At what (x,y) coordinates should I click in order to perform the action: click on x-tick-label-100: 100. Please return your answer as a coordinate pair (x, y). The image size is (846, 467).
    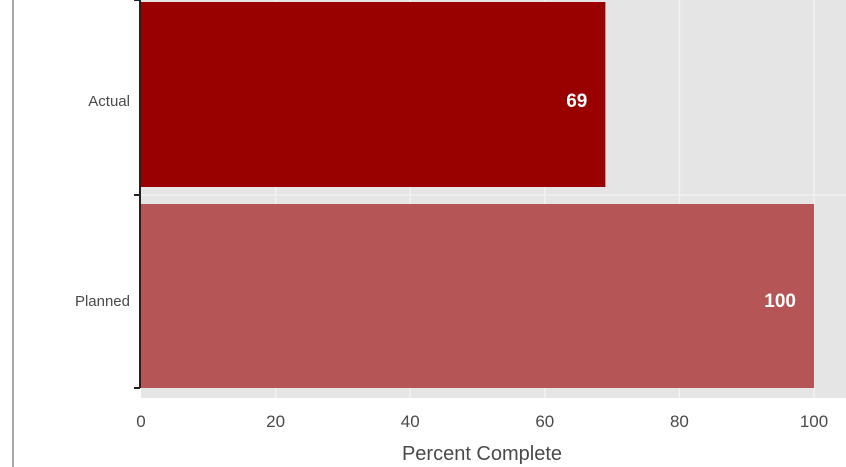
    Looking at the image, I should click on (814, 421).